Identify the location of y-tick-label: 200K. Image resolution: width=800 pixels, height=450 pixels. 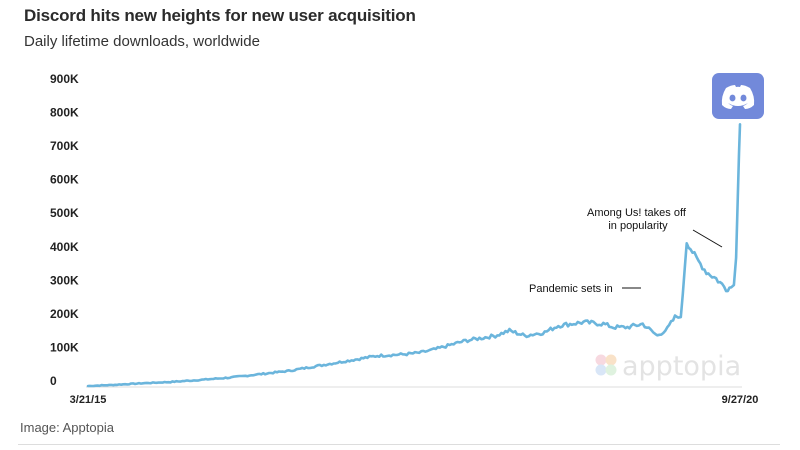
(64, 314).